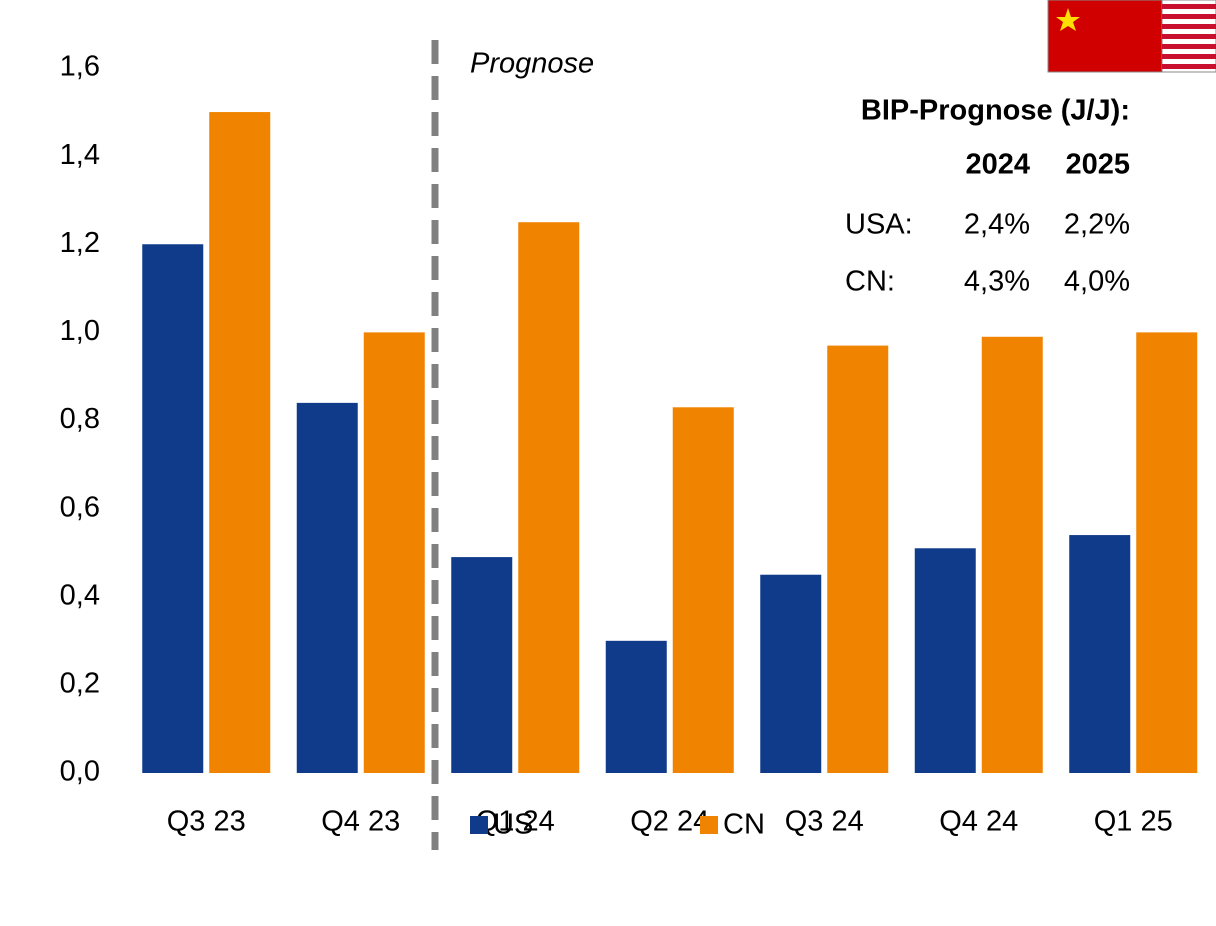 The height and width of the screenshot is (926, 1216). Describe the element at coordinates (80, 331) in the screenshot. I see `y-tick-label: 1,0` at that location.